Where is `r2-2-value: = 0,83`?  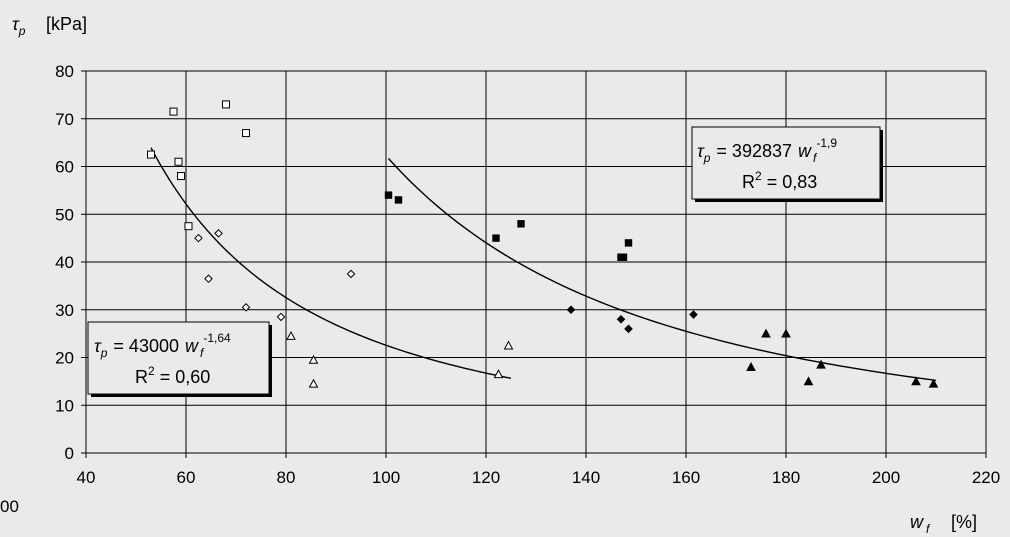 r2-2-value: = 0,83 is located at coordinates (792, 182).